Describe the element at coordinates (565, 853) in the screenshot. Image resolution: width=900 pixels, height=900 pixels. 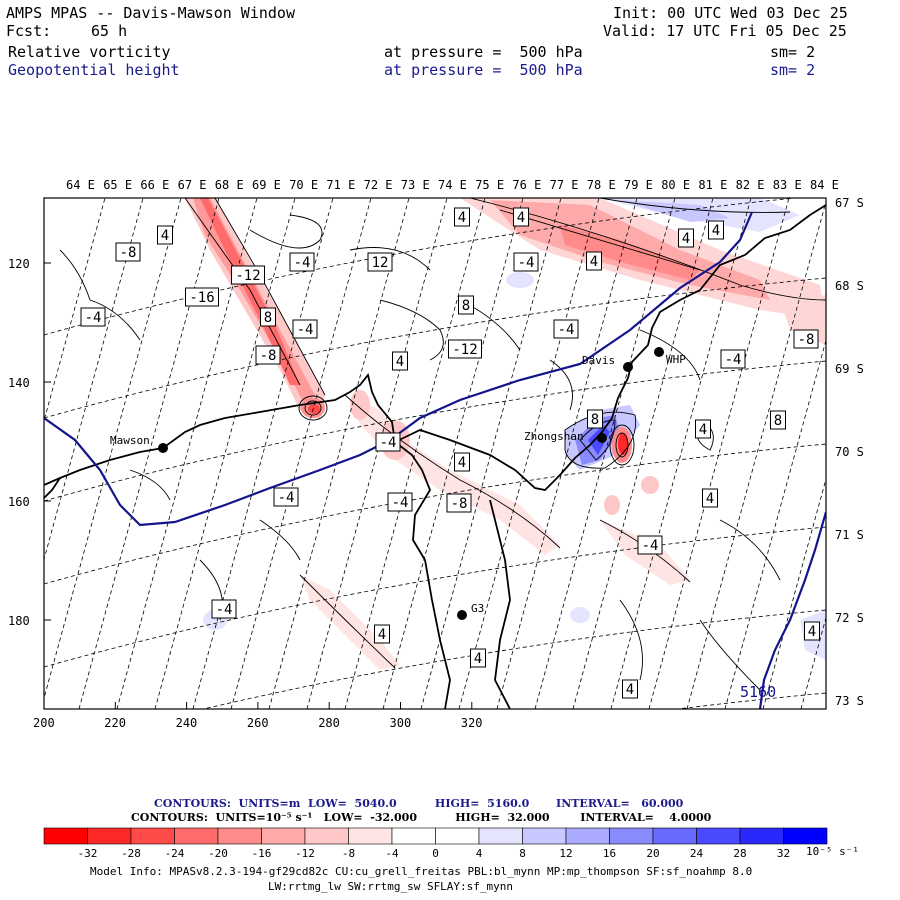
I see `colorbar-label: 12` at that location.